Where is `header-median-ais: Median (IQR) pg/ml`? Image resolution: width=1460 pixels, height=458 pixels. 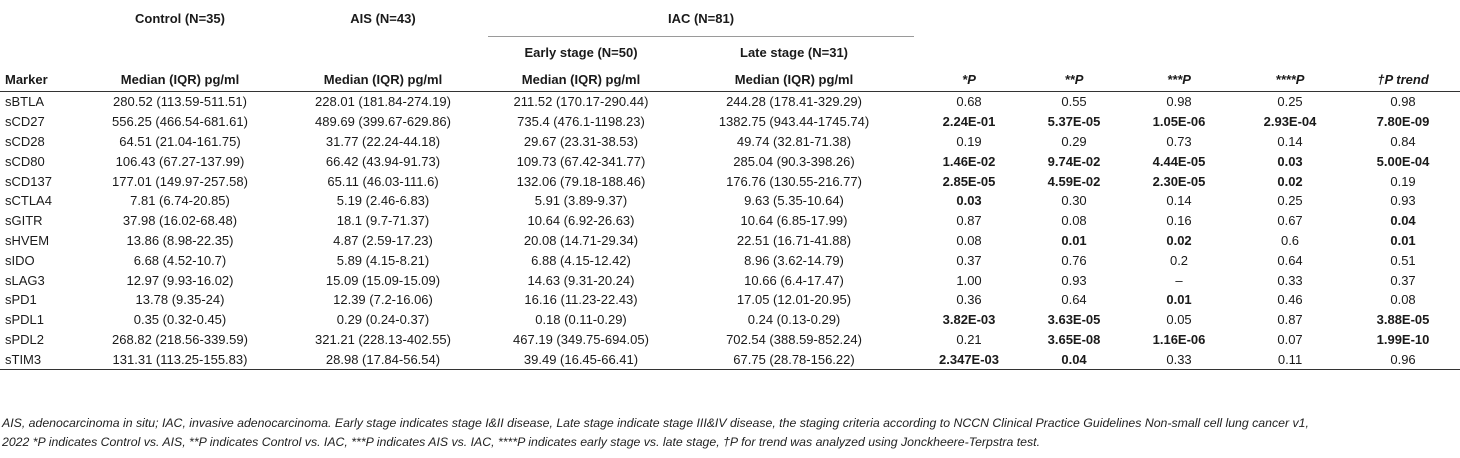 header-median-ais: Median (IQR) pg/ml is located at coordinates (383, 79).